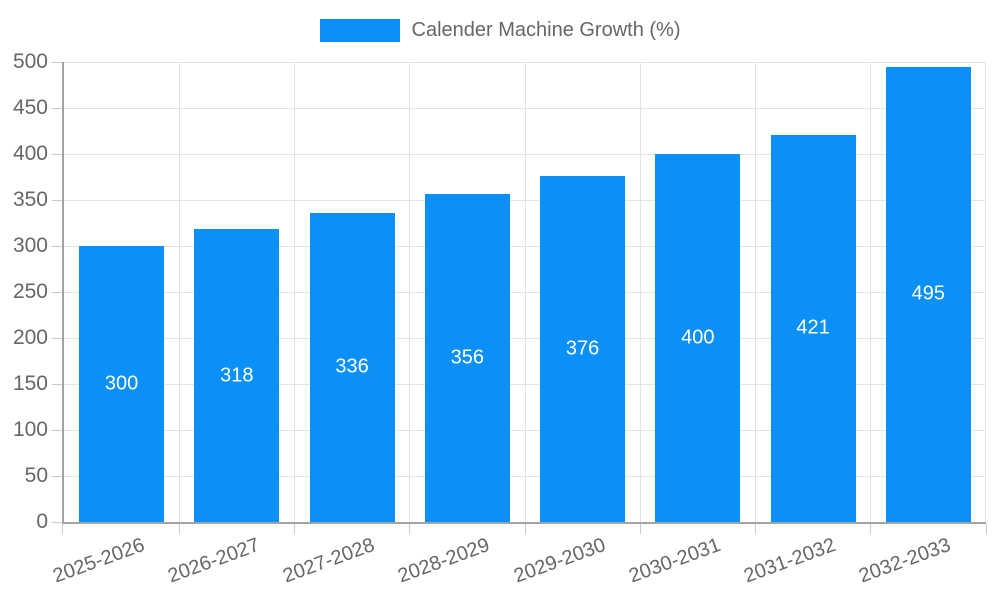  I want to click on bar-value-label: 300, so click(121, 383).